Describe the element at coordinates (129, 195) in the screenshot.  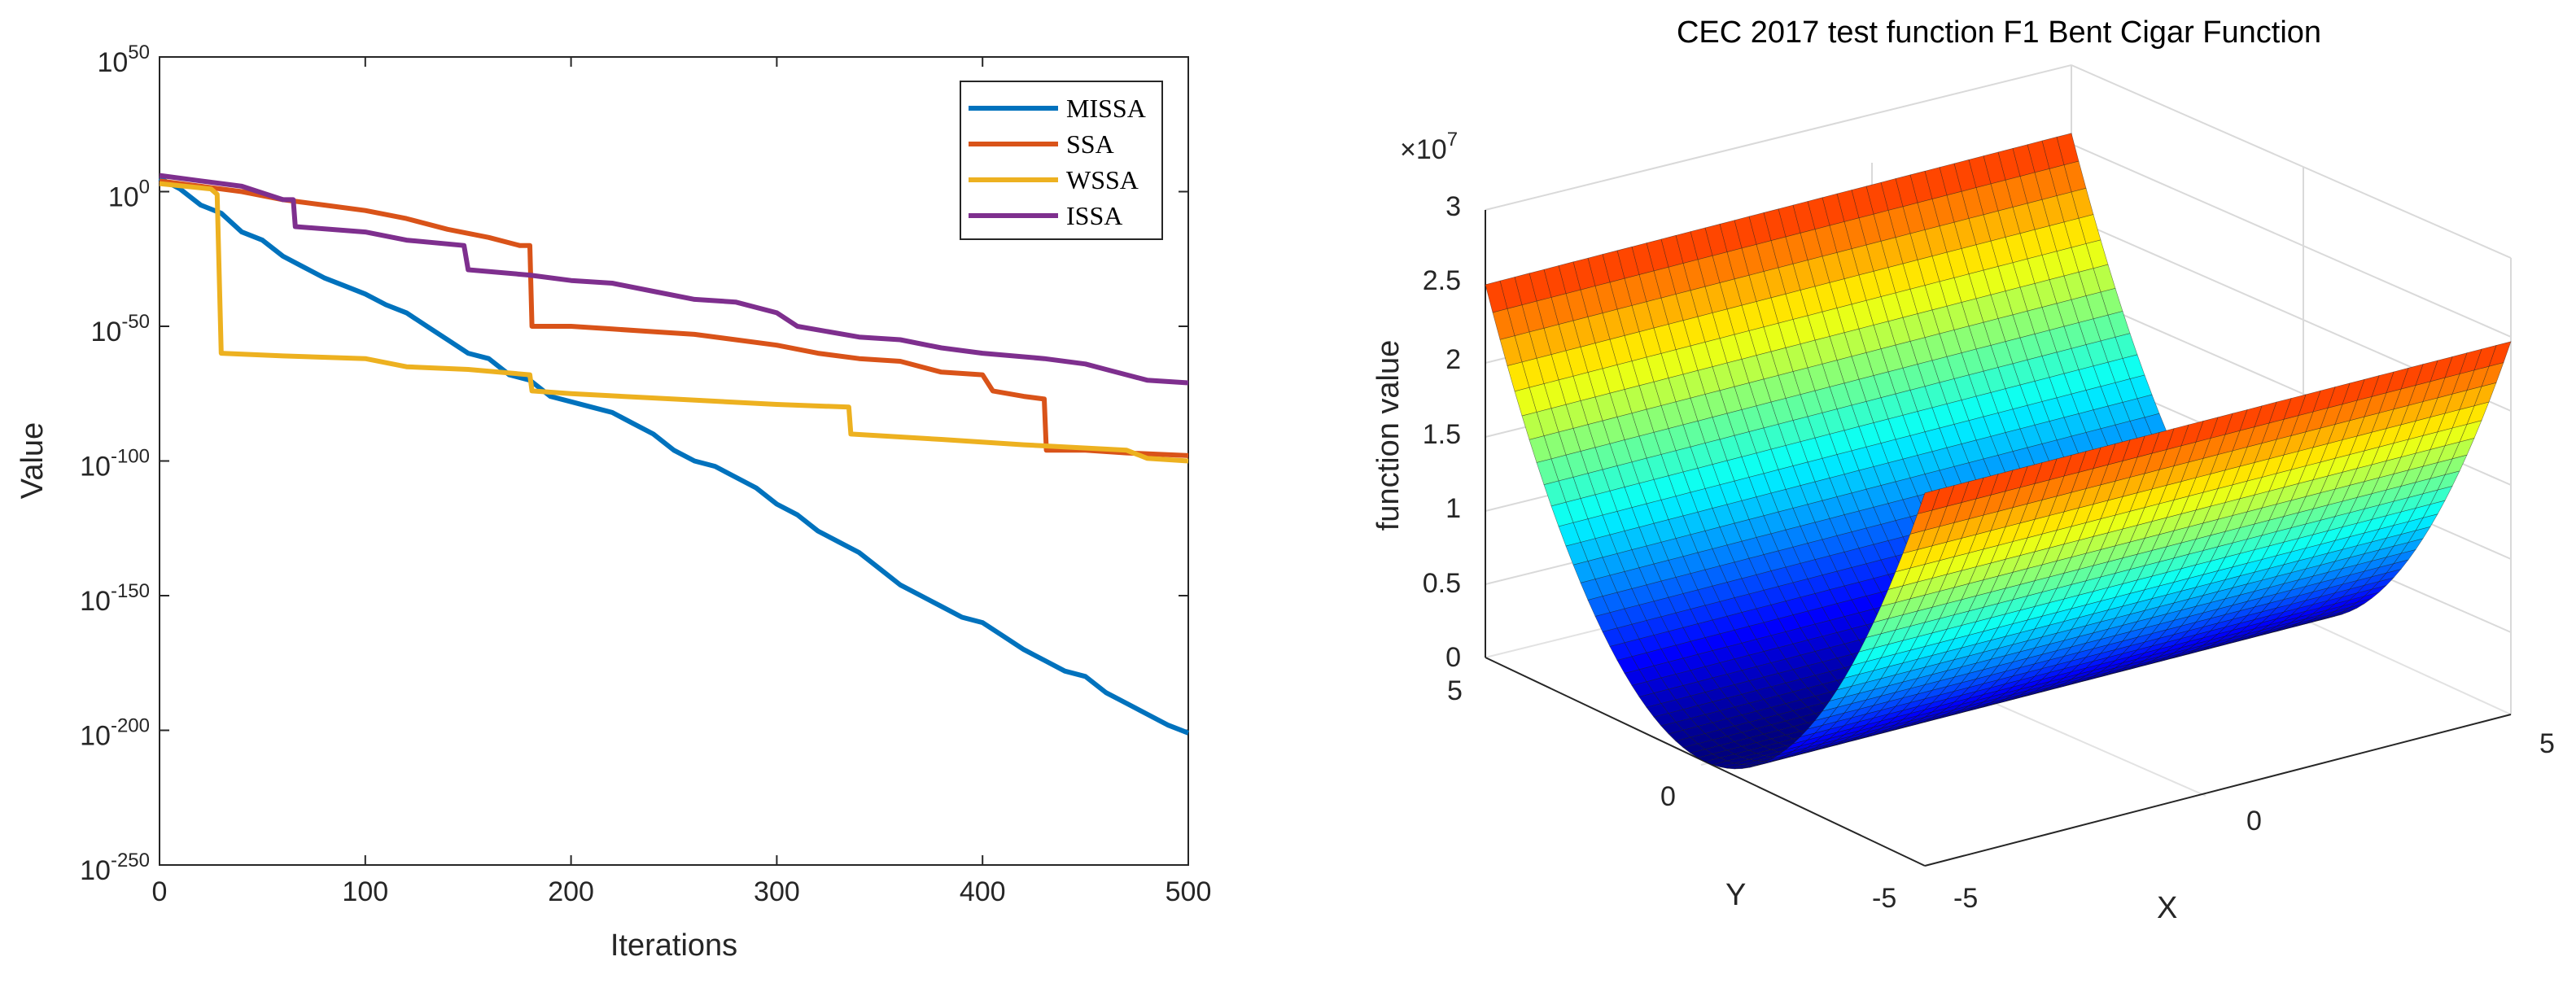
I see `y-tick-label: 100` at that location.